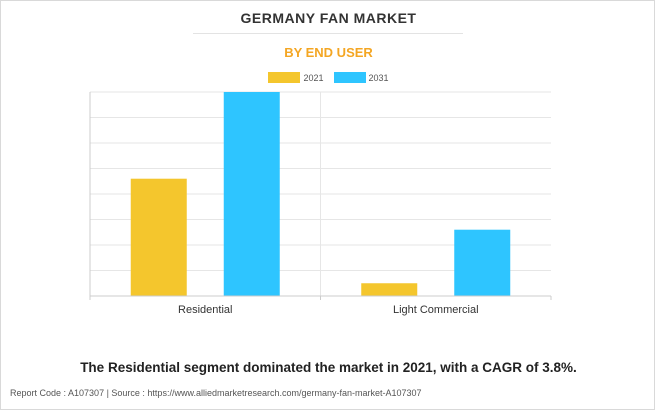 This screenshot has height=412, width=657. I want to click on legend-label-2031: 2031, so click(378, 77).